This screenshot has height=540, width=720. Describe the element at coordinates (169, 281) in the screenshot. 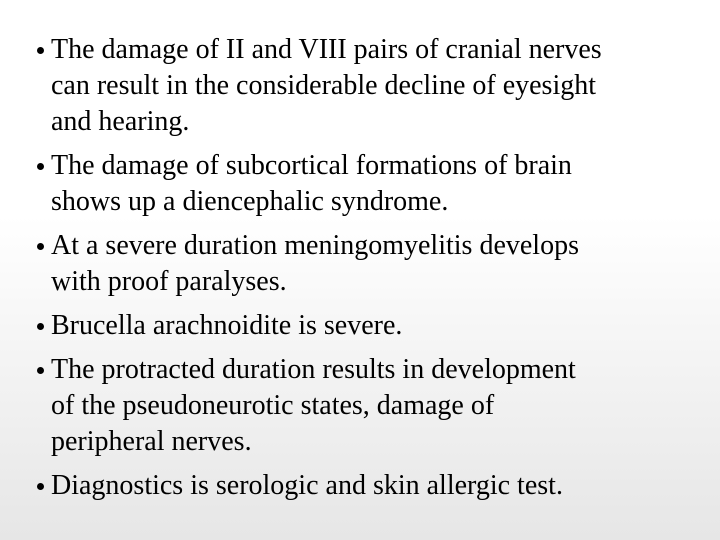

I see `text-line: with proof paralyses.` at that location.